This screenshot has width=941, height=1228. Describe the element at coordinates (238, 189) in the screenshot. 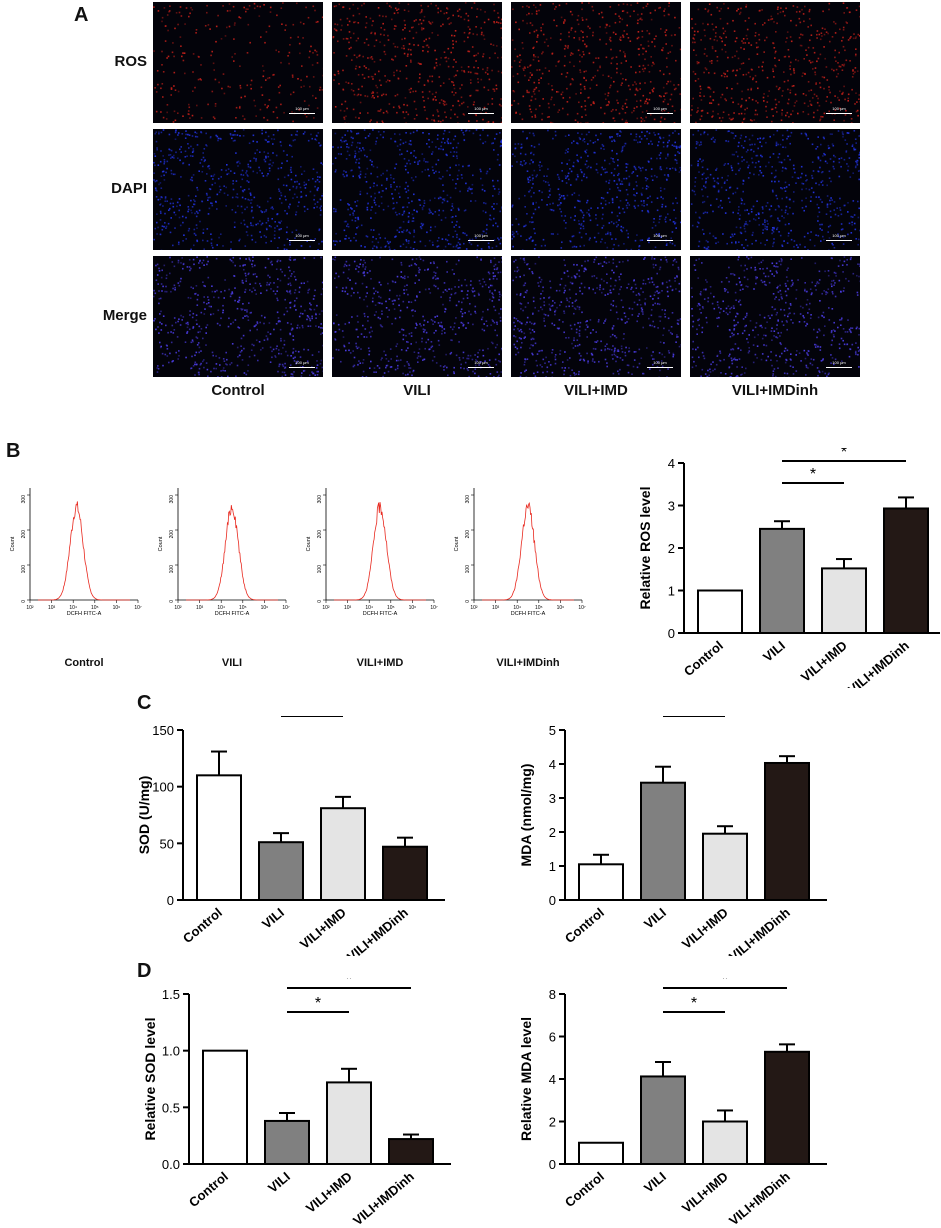

I see `micrograph-dapi-0: 100 μm` at that location.